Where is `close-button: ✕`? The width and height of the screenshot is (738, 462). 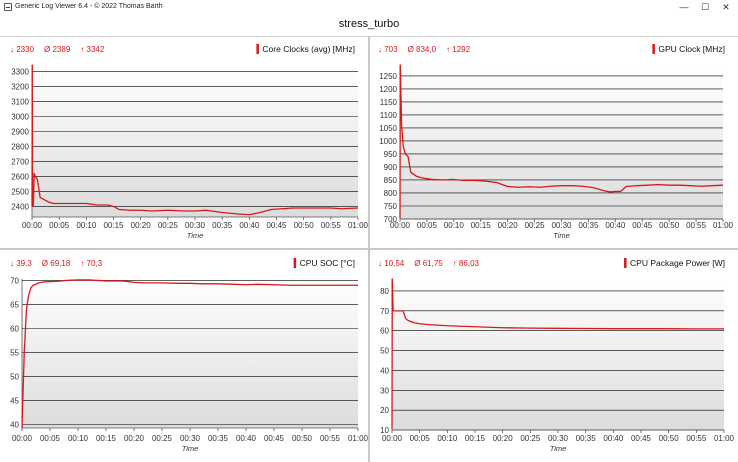 close-button: ✕ is located at coordinates (726, 7).